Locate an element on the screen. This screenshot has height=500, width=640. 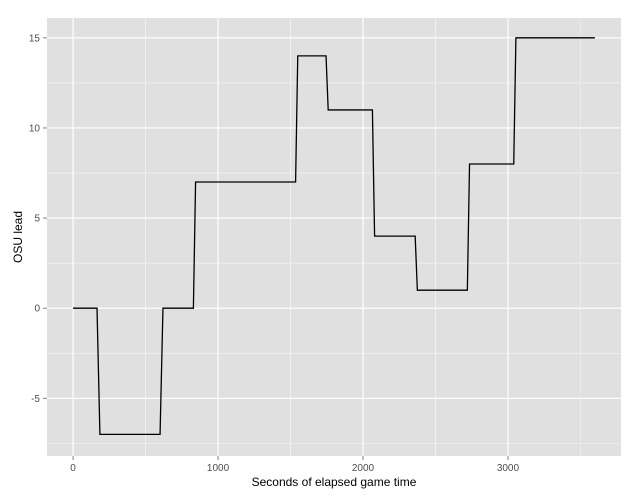
y-tick-label: 5 is located at coordinates (37, 219).